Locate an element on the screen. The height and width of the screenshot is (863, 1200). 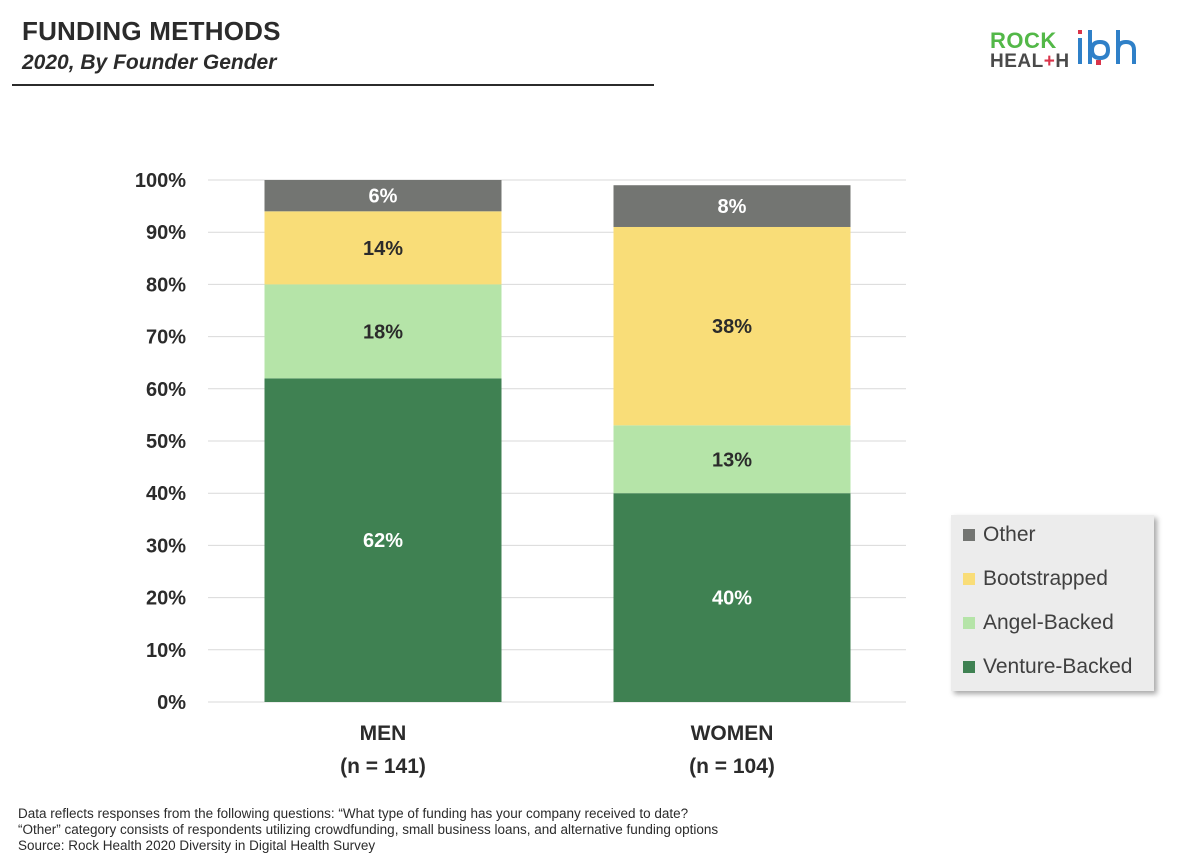
logo-line-2-a: HEAL is located at coordinates (1017, 61).